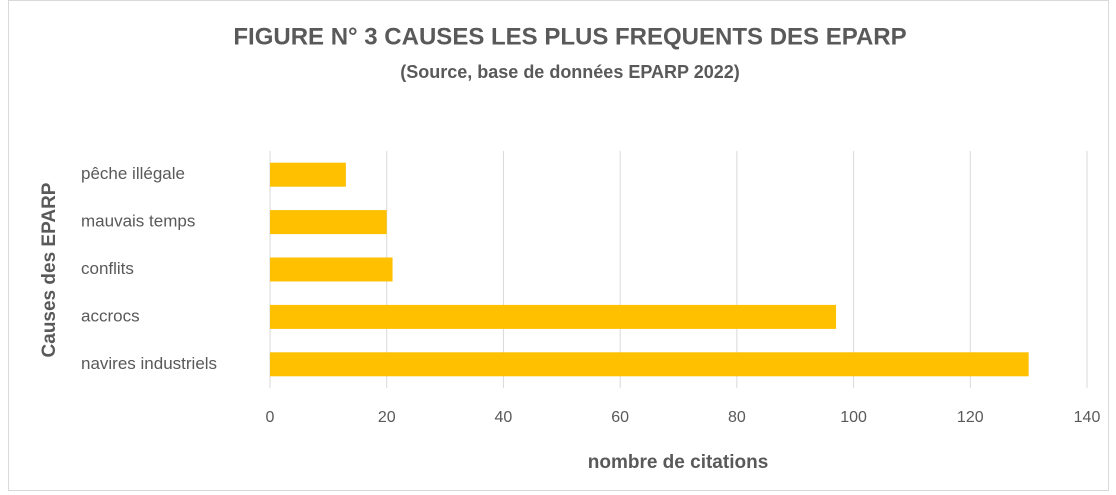  Describe the element at coordinates (1087, 417) in the screenshot. I see `x-tick-label: 140` at that location.